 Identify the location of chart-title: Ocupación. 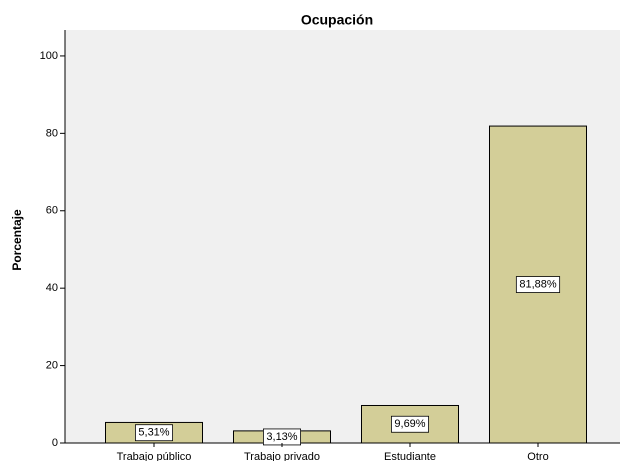
(337, 20).